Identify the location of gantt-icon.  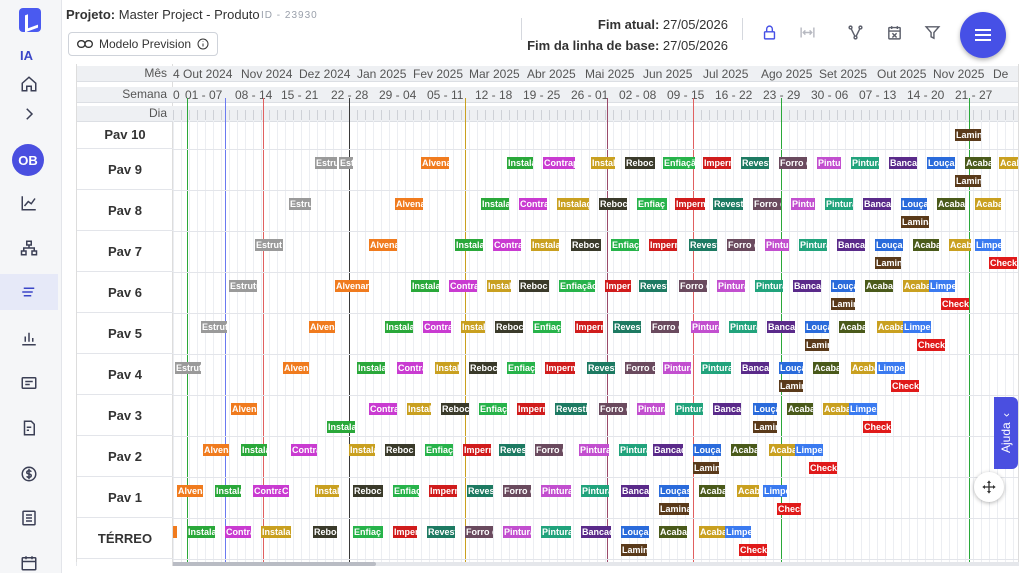
(29, 292).